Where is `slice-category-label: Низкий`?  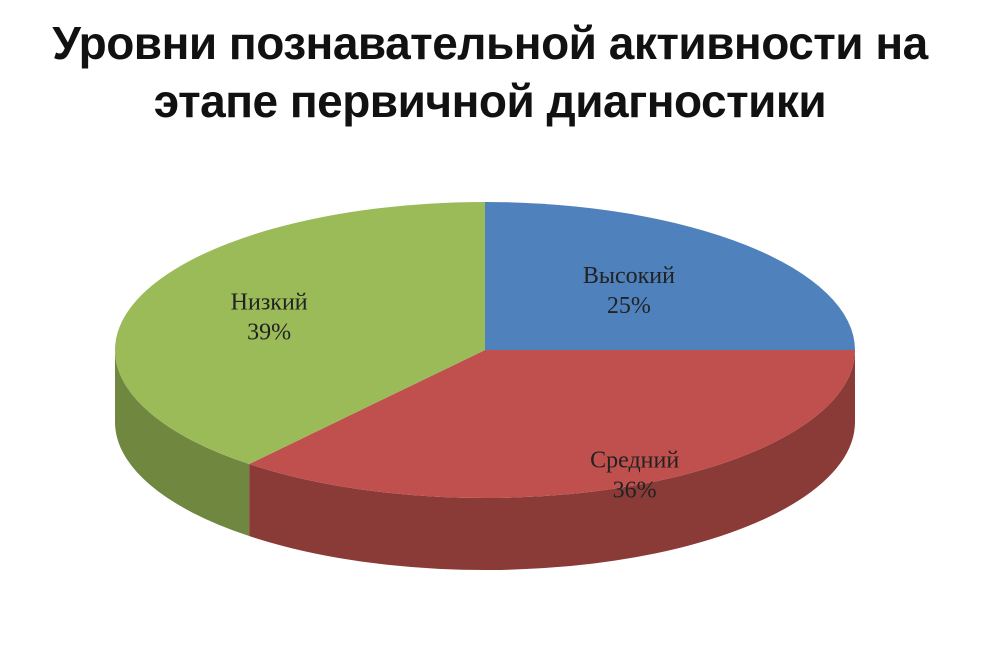
slice-category-label: Низкий is located at coordinates (269, 302).